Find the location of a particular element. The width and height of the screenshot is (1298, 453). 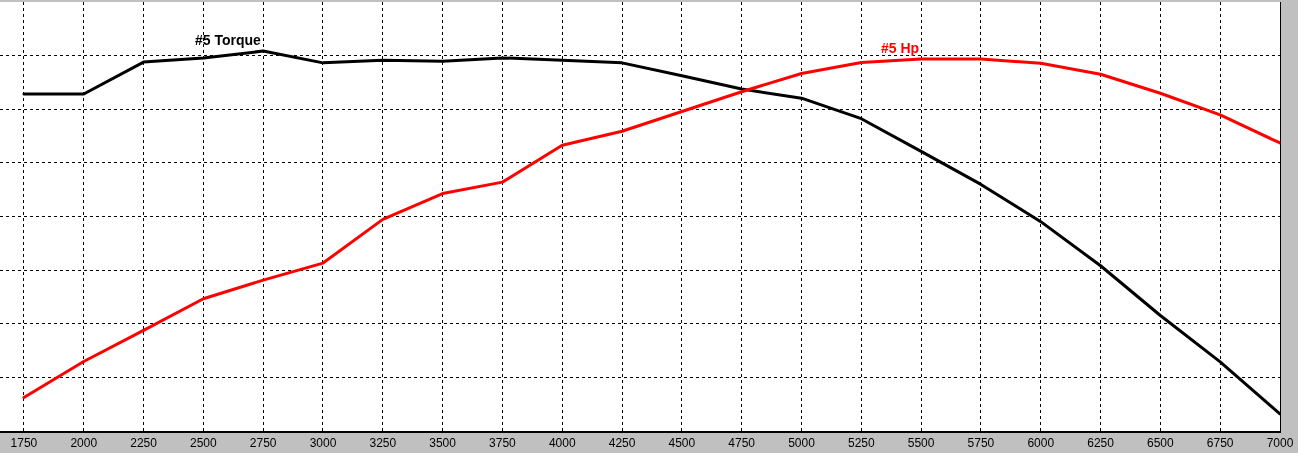

x-tick-label: 5250 is located at coordinates (861, 443).